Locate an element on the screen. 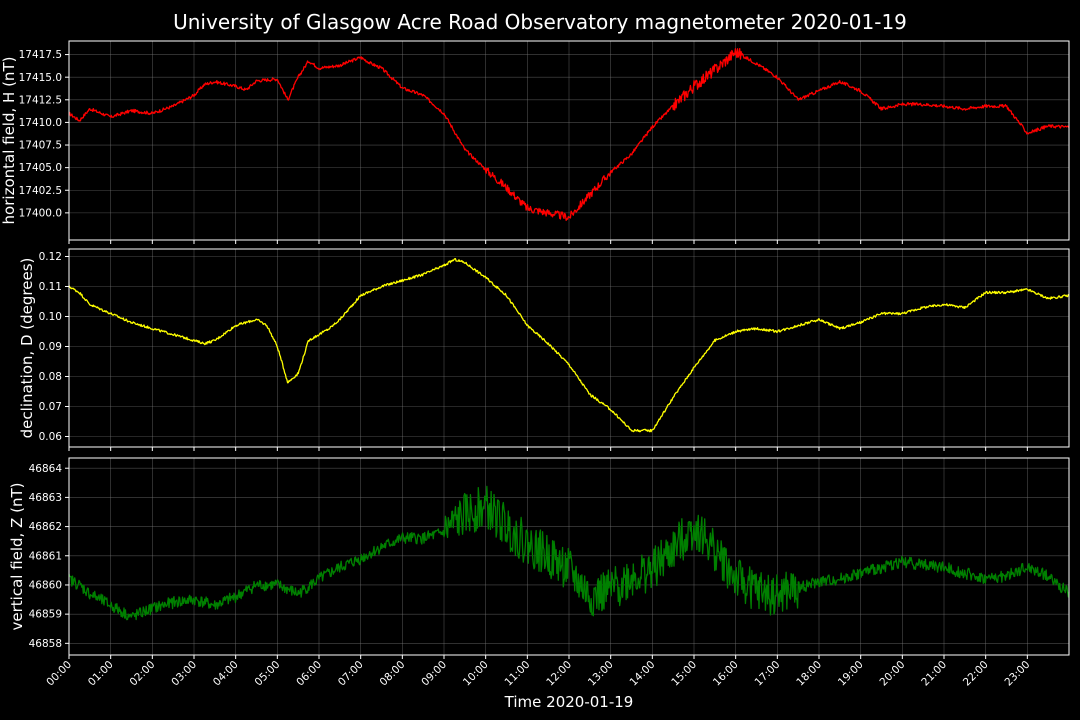 This screenshot has height=720, width=1080. y-tick-label: 0.12 is located at coordinates (50, 257).